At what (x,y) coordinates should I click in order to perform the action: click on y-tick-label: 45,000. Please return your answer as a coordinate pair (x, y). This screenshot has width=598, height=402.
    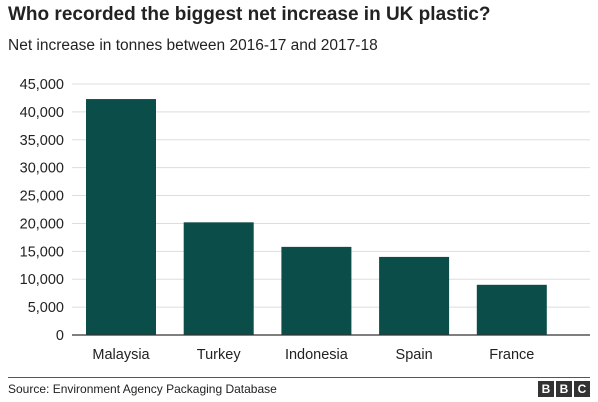
    Looking at the image, I should click on (42, 85).